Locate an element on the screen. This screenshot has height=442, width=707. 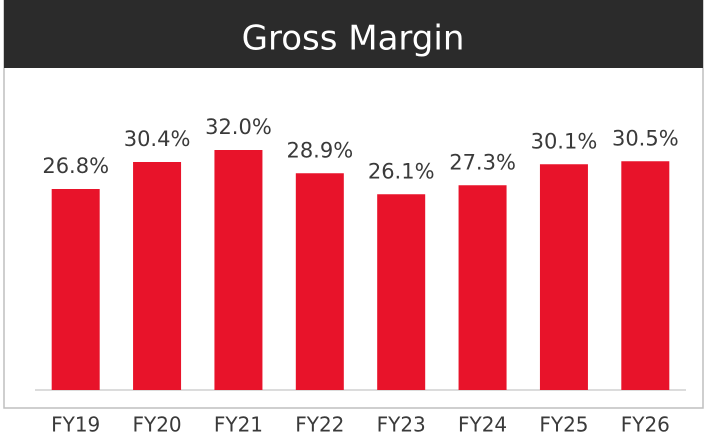
x-tick-label: FY20 is located at coordinates (156, 425).